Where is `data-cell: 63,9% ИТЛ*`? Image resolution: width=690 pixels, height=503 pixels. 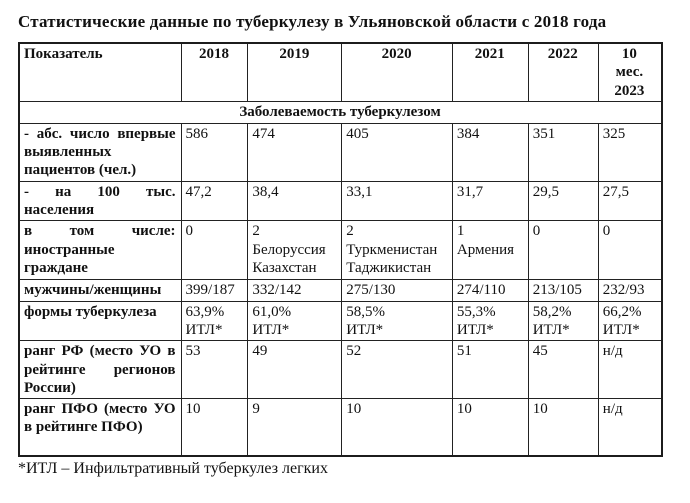 data-cell: 63,9% ИТЛ* is located at coordinates (214, 321).